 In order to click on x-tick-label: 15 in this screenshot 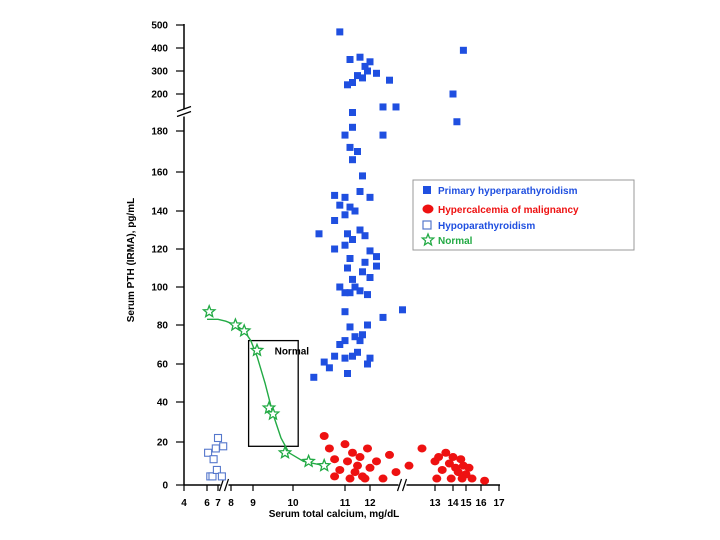, I will do `click(466, 503)`.